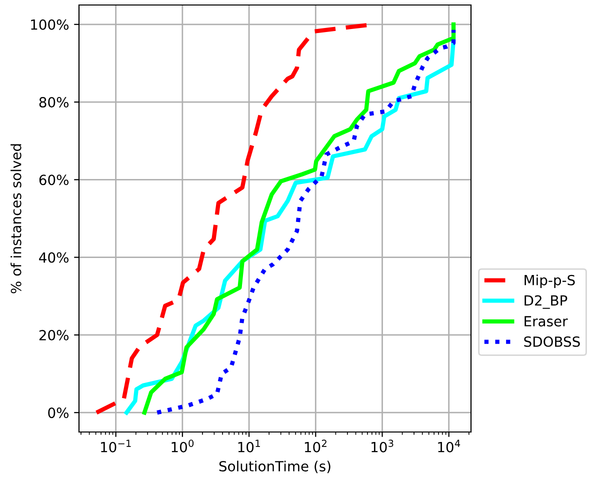  Describe the element at coordinates (274, 467) in the screenshot. I see `x-axis-title: SolutionTime (s)` at that location.